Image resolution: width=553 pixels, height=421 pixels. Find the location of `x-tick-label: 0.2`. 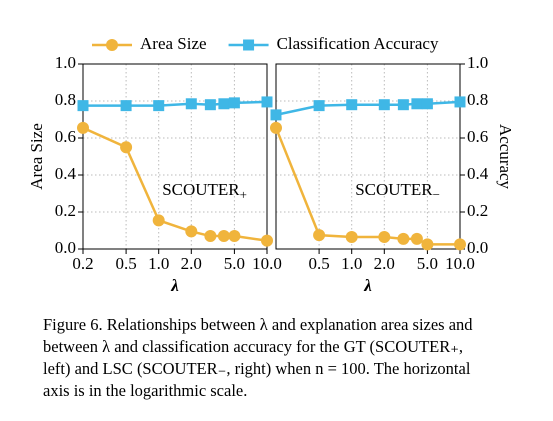

x-tick-label: 0.2 is located at coordinates (82, 263).